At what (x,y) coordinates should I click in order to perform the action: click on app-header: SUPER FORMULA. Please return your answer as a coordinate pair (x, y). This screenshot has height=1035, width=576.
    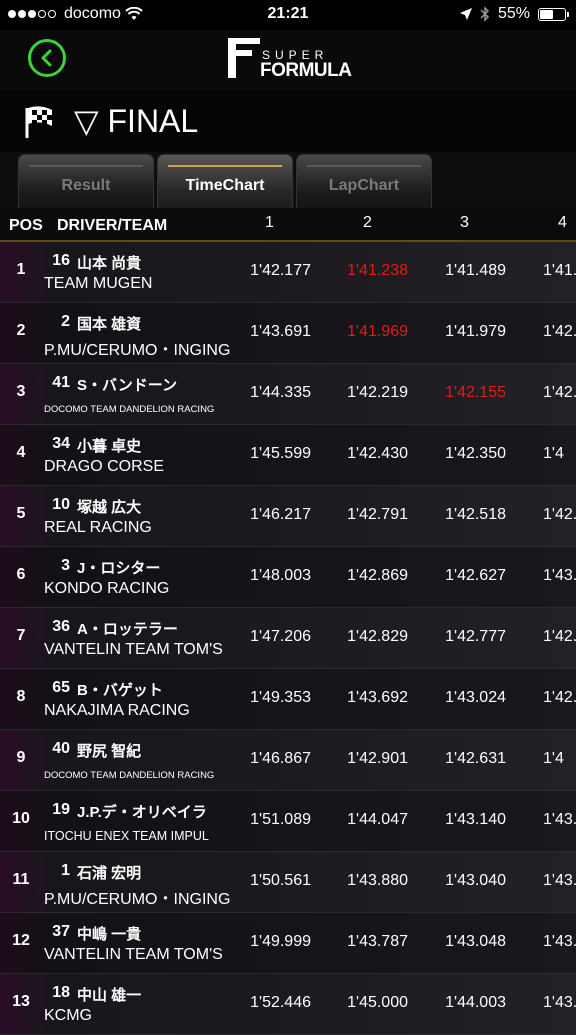
    Looking at the image, I should click on (288, 60).